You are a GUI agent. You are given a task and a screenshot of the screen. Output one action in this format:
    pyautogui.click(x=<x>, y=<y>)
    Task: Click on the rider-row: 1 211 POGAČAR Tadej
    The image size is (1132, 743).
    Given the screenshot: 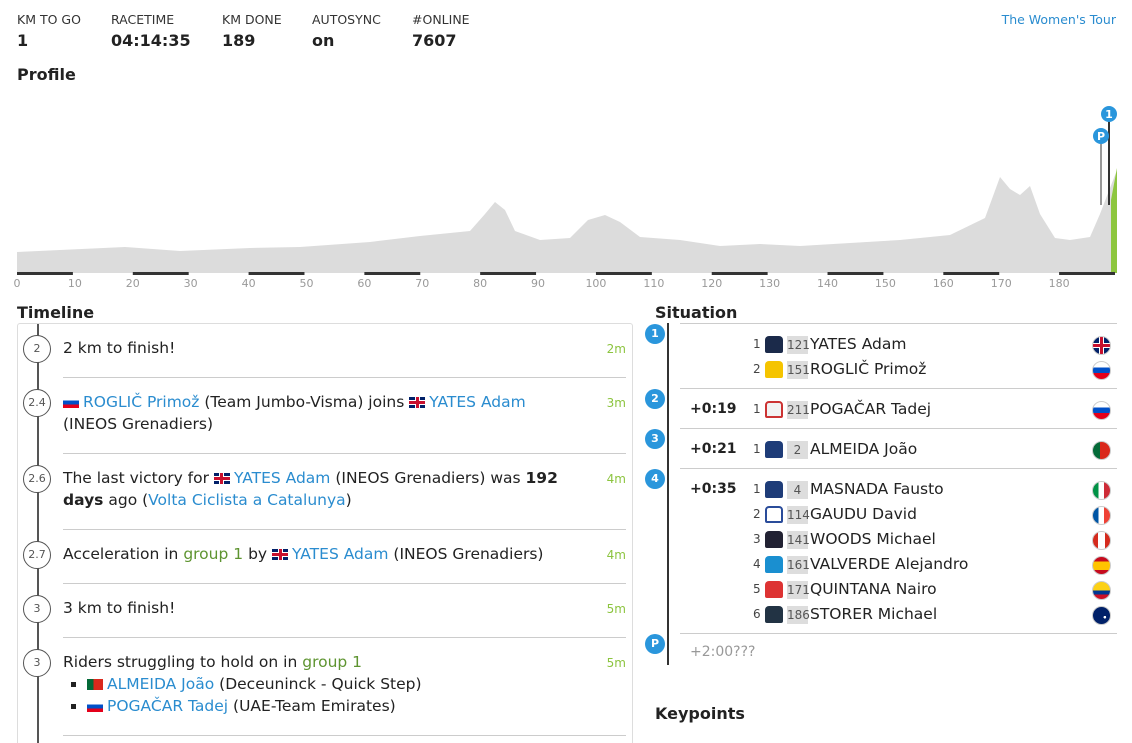 What is the action you would take?
    pyautogui.click(x=898, y=409)
    